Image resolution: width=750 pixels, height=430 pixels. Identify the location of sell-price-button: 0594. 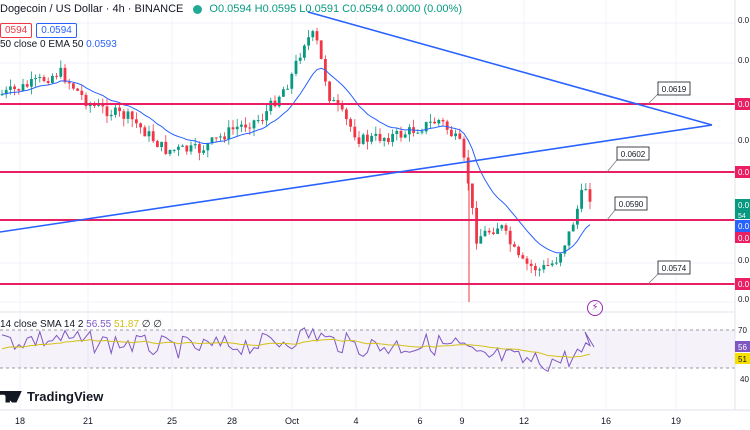
(16, 30).